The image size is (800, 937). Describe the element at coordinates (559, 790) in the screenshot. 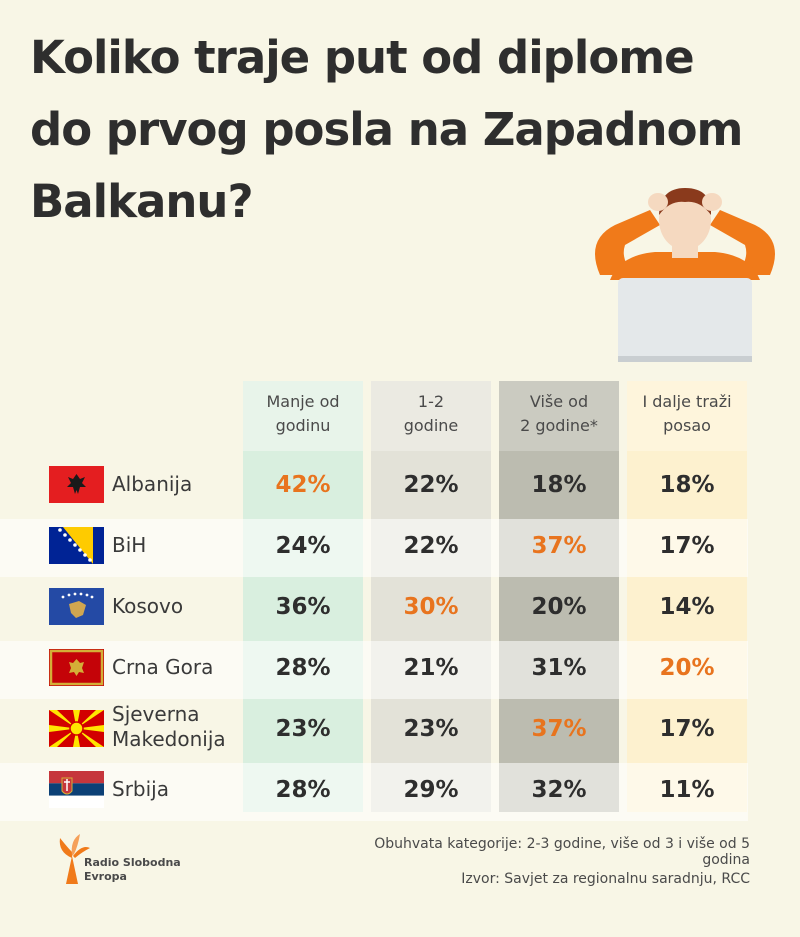

I see `value-cell: 32%` at that location.